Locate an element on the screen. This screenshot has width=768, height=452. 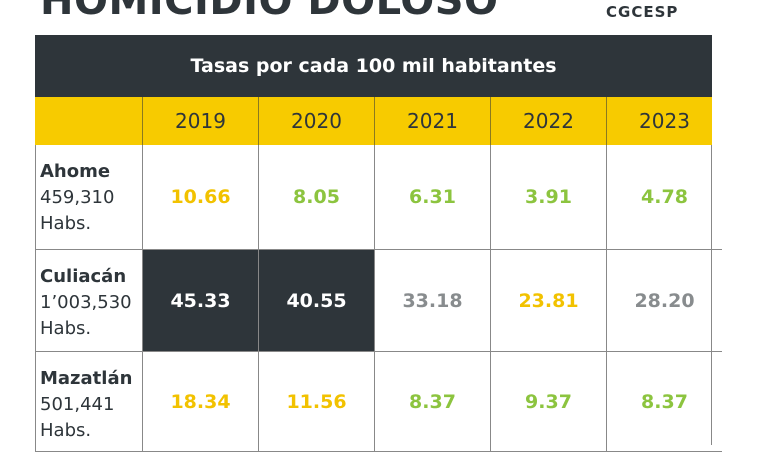
year-header: 2022 is located at coordinates (548, 121).